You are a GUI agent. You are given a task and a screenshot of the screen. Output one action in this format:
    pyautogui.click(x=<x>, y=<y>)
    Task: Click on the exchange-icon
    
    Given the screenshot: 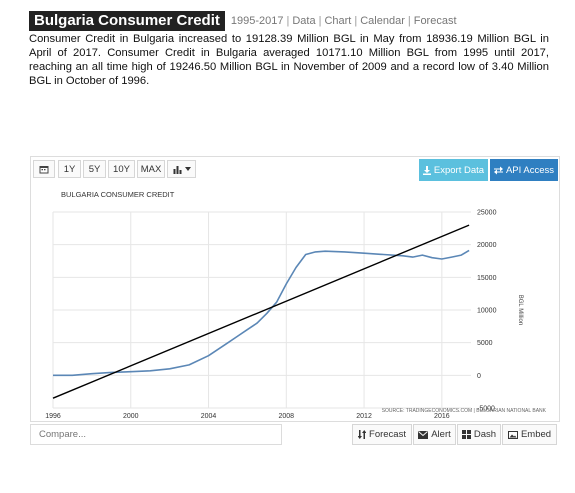 What is the action you would take?
    pyautogui.click(x=498, y=170)
    